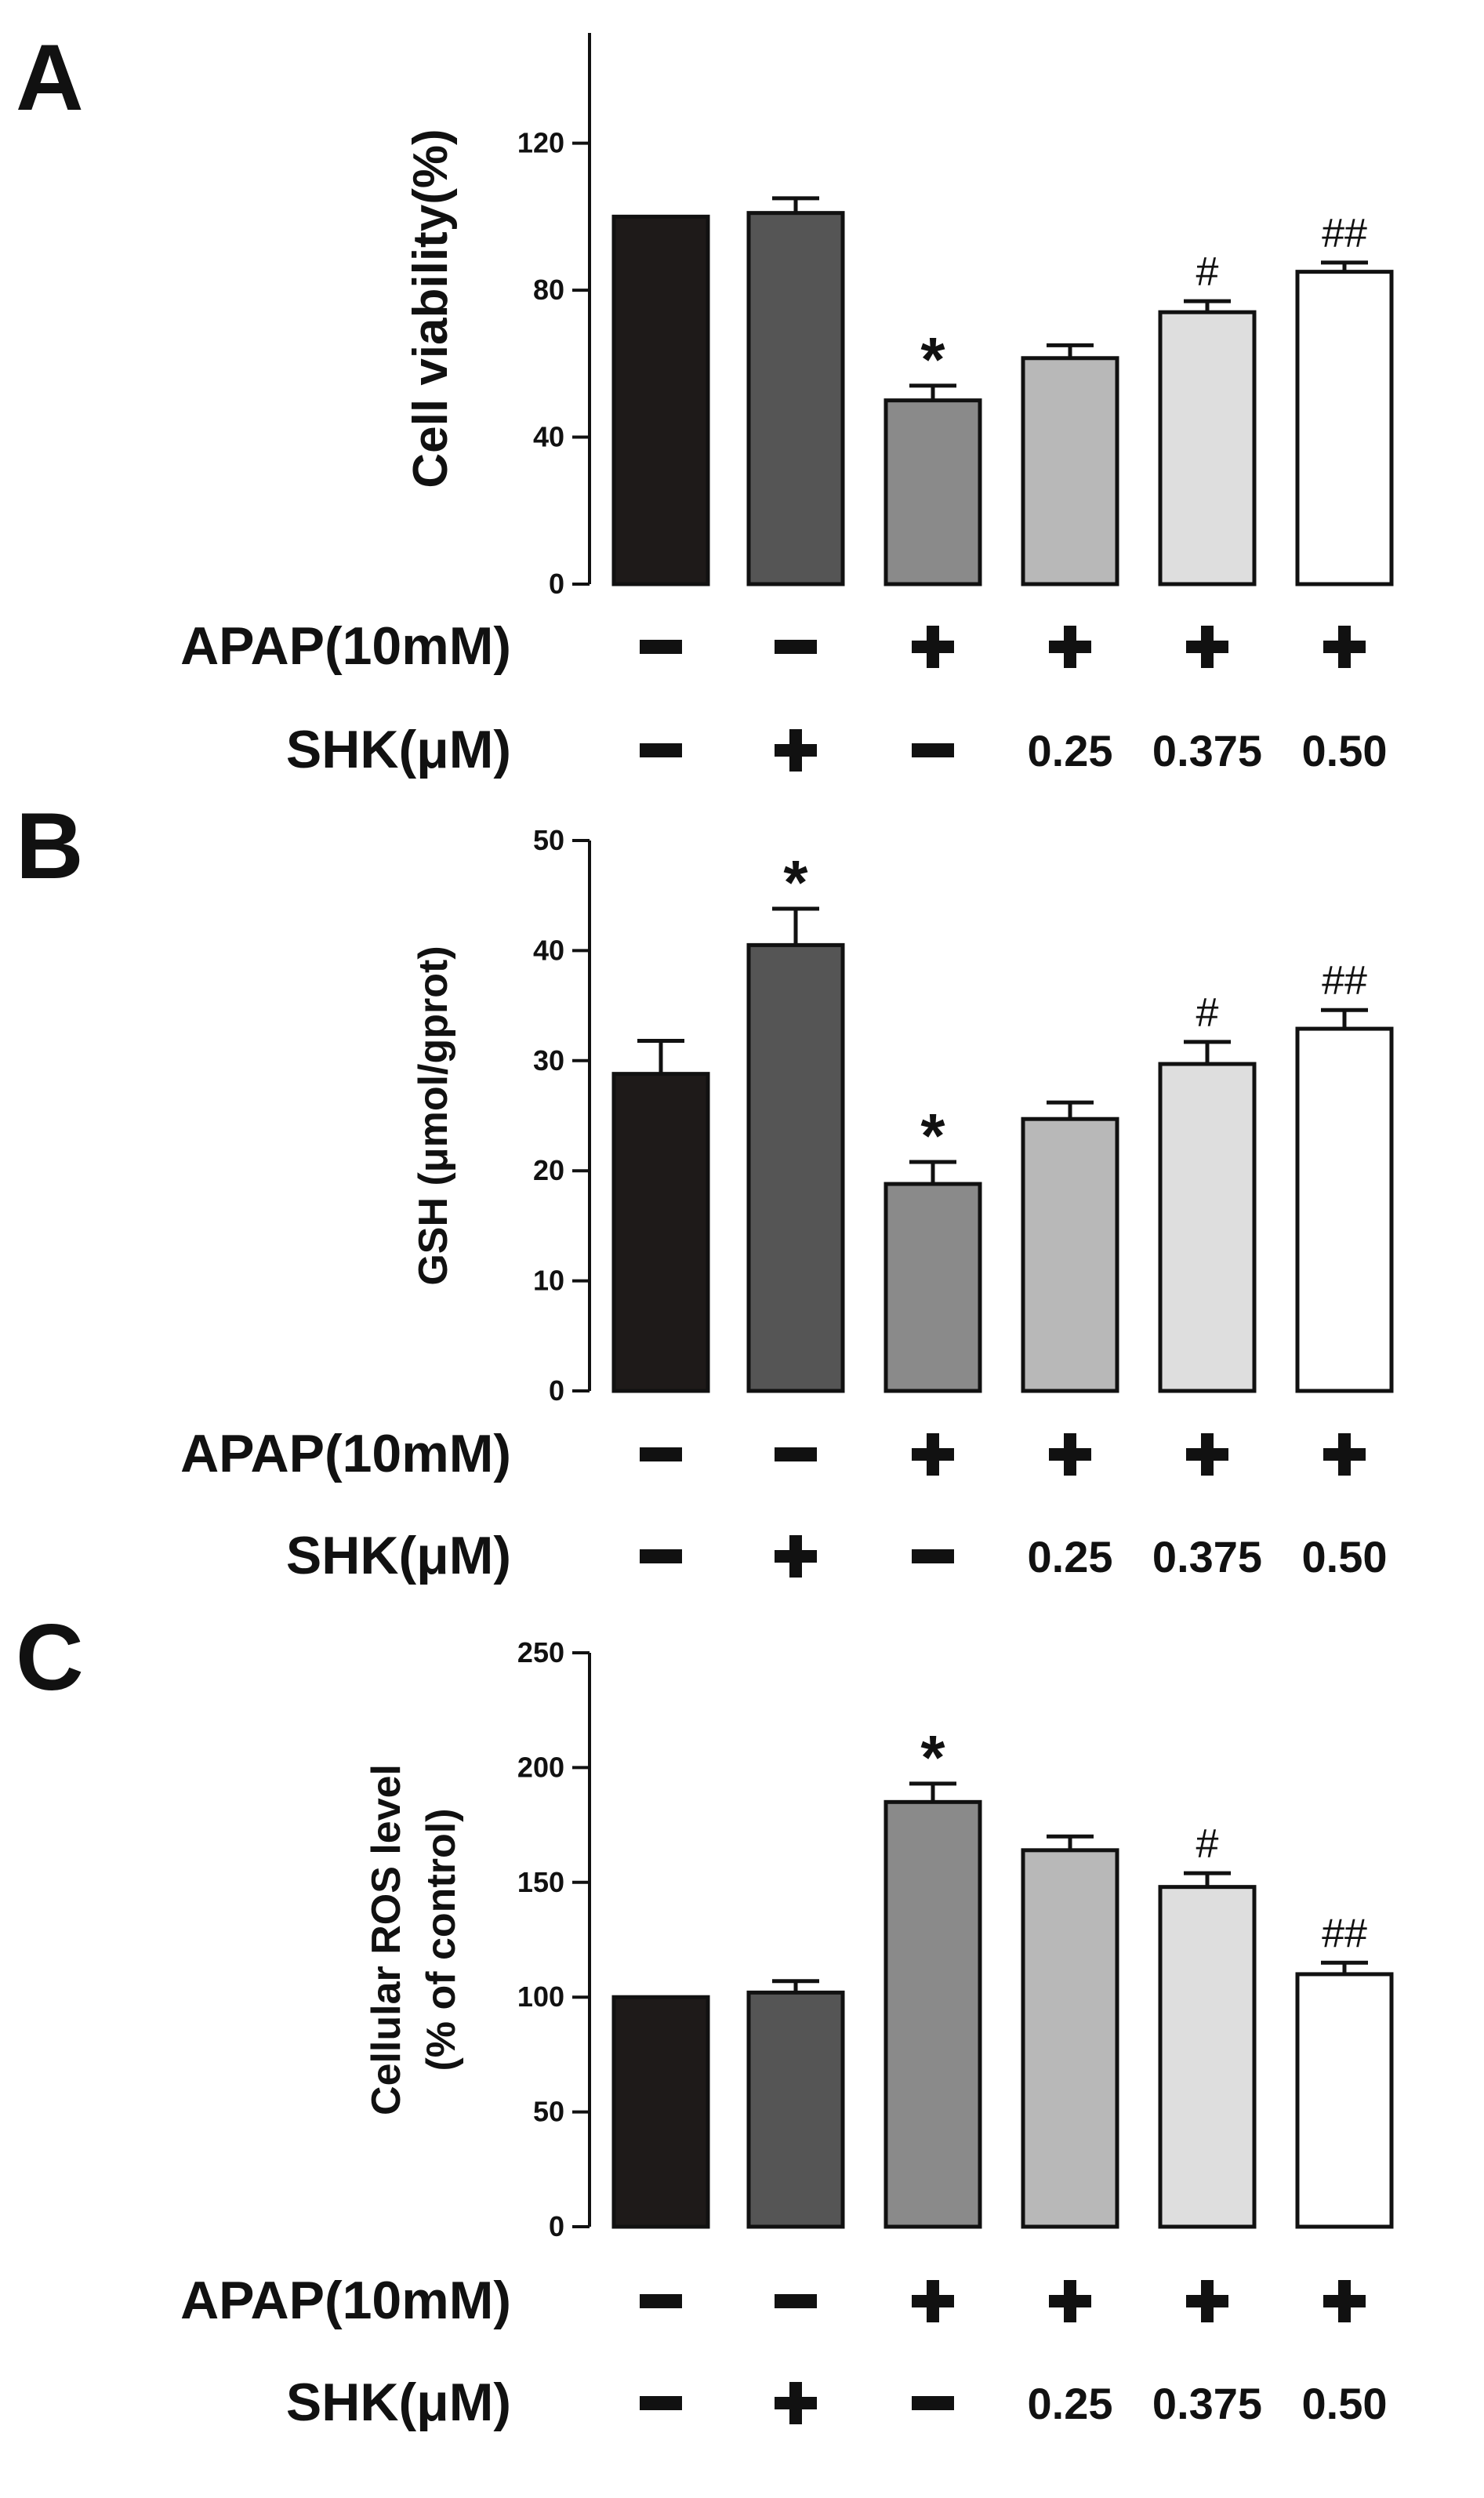 This screenshot has width=1484, height=2498. I want to click on y-tick-label: 100, so click(540, 1997).